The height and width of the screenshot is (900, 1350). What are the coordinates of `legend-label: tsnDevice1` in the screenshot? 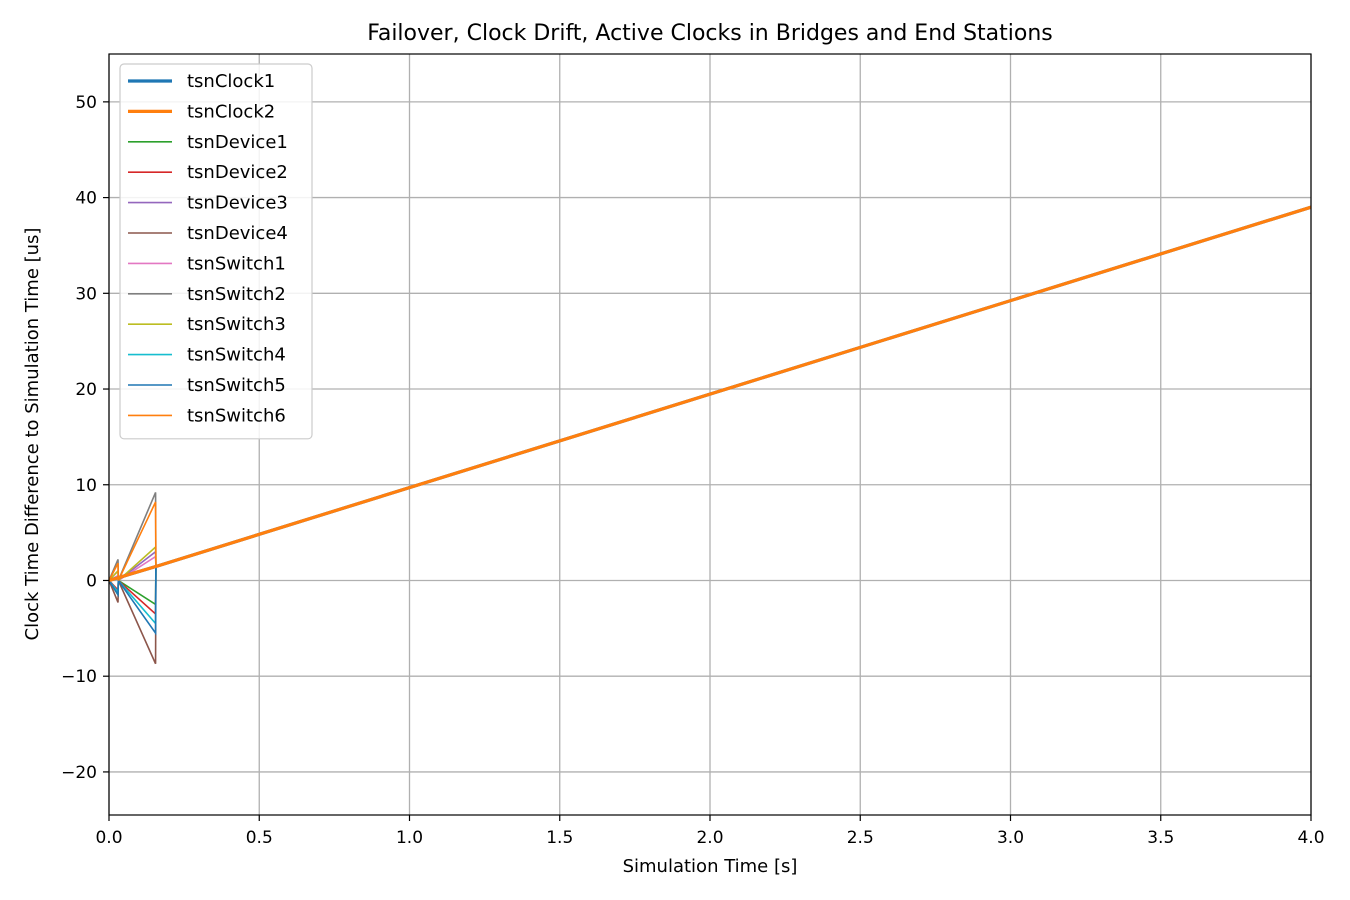 It's located at (237, 142).